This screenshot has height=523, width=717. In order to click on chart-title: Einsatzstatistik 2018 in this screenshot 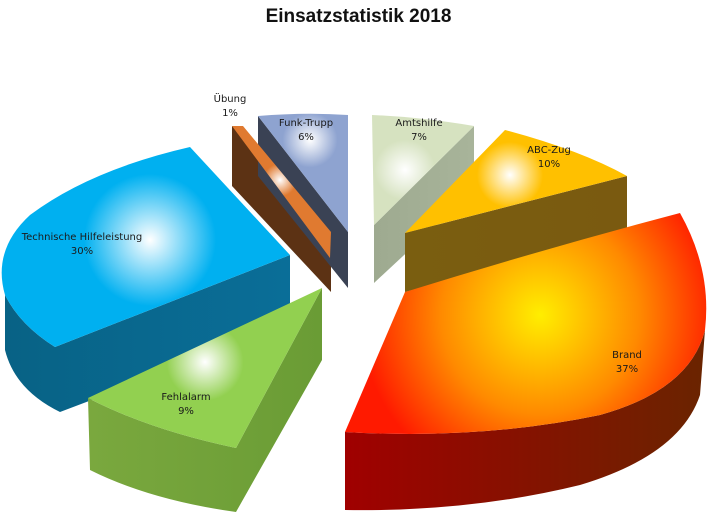, I will do `click(358, 16)`.